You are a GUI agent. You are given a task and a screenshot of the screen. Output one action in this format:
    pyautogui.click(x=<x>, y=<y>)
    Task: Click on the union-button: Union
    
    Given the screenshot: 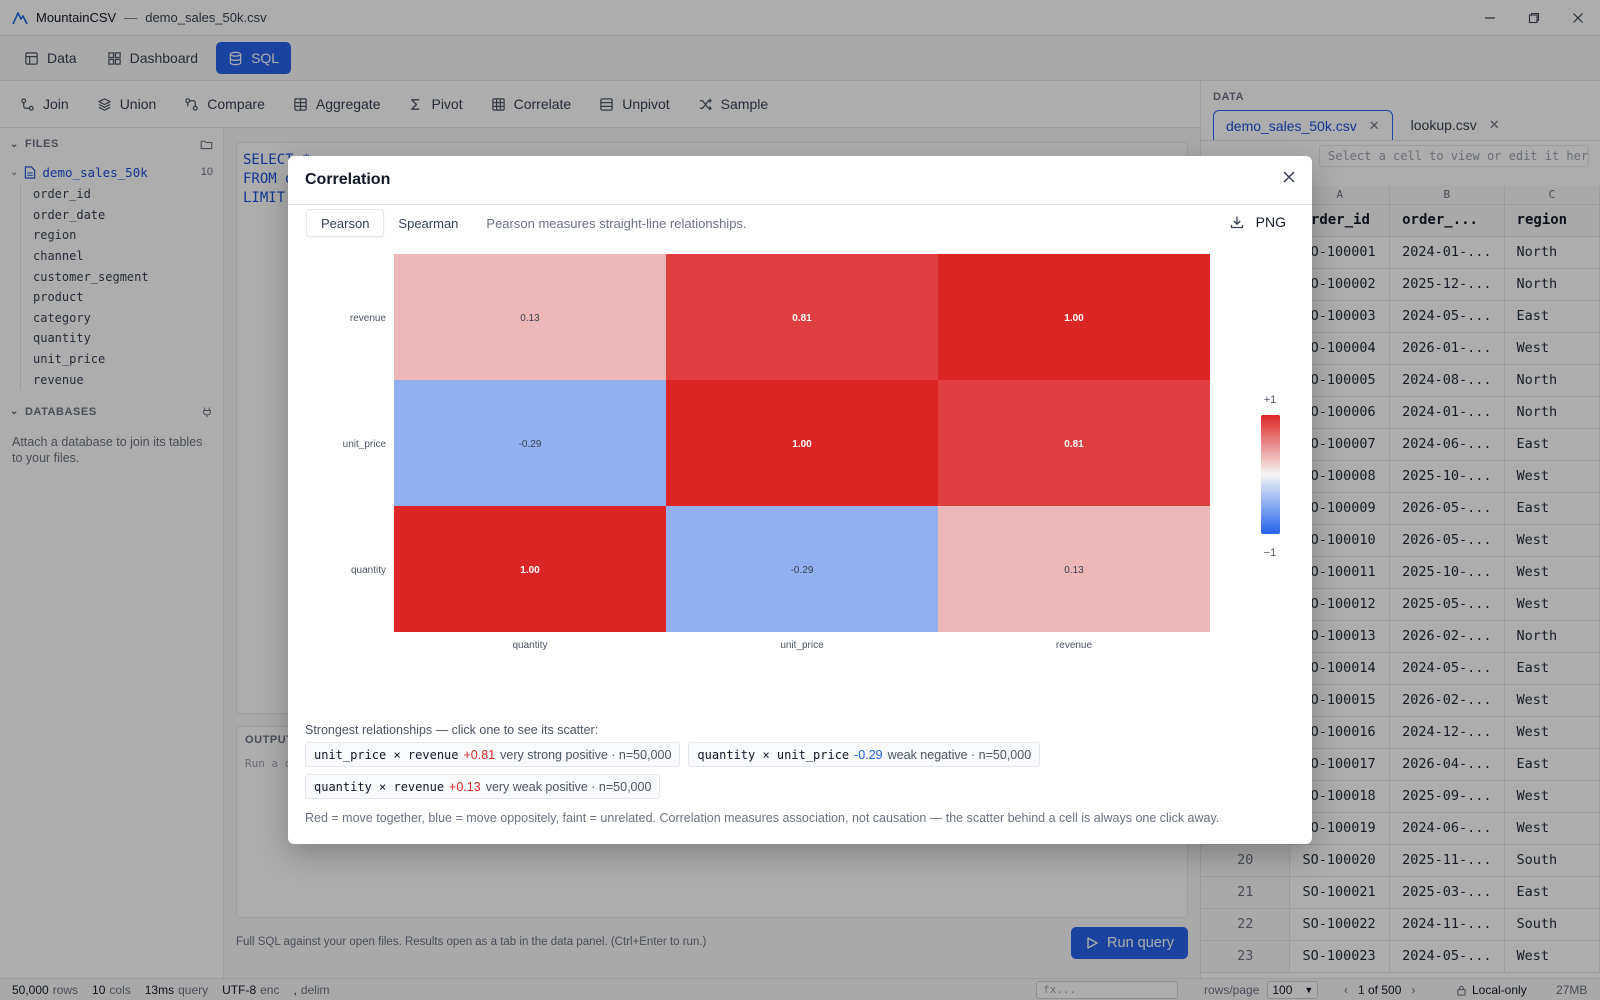 What is the action you would take?
    pyautogui.click(x=127, y=104)
    